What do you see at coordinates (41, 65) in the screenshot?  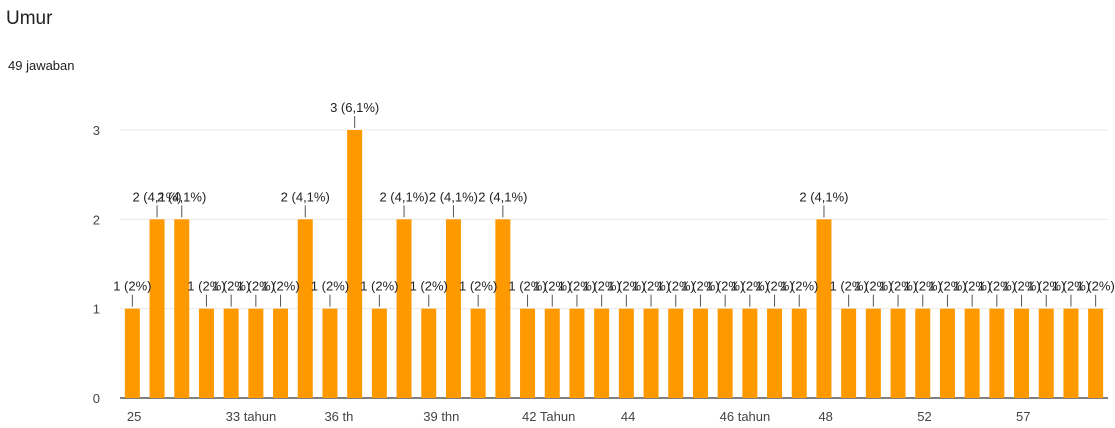 I see `response-count: 49 jawaban` at bounding box center [41, 65].